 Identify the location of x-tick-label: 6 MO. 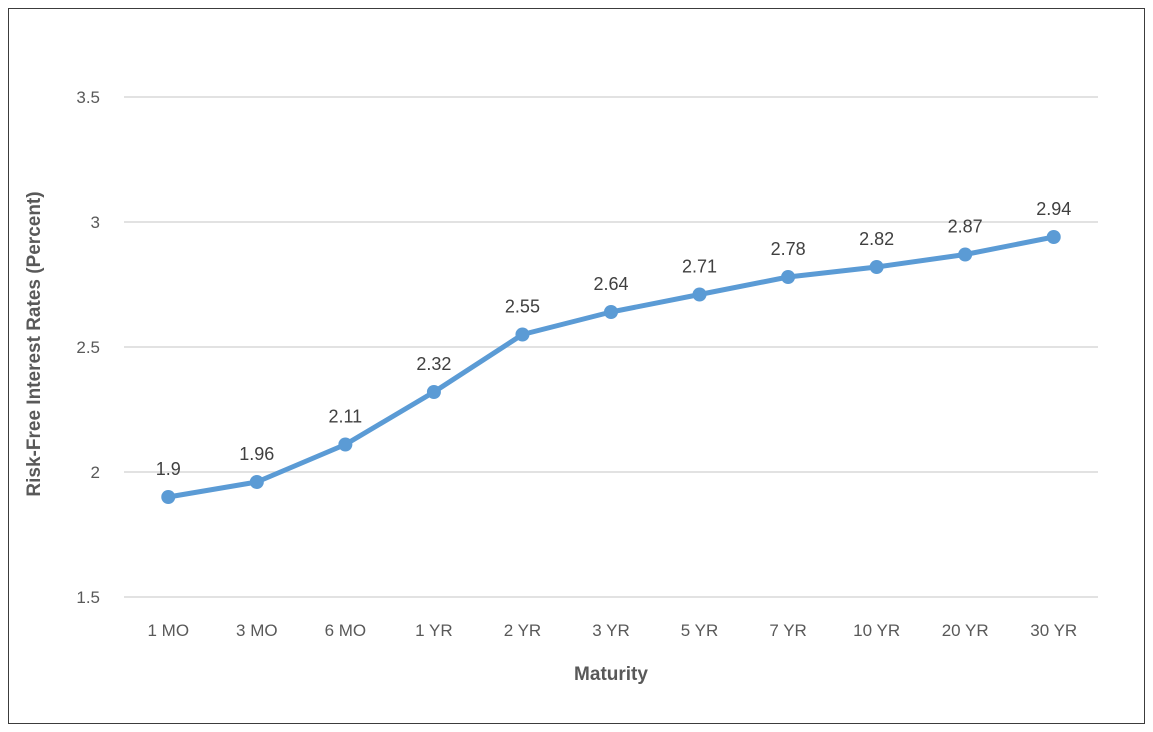
(346, 630).